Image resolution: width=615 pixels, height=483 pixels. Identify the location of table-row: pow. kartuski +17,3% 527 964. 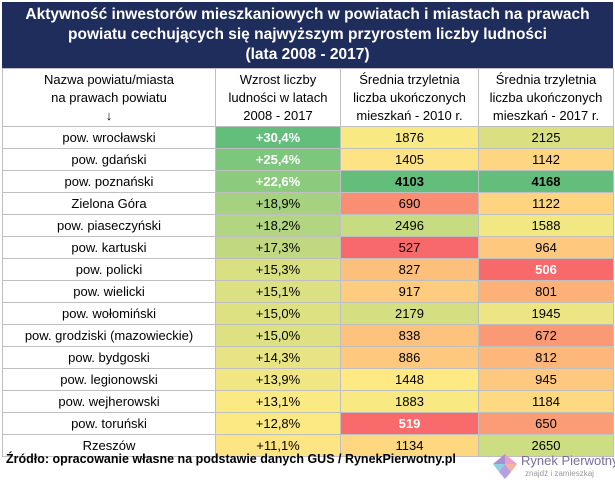
(308, 247).